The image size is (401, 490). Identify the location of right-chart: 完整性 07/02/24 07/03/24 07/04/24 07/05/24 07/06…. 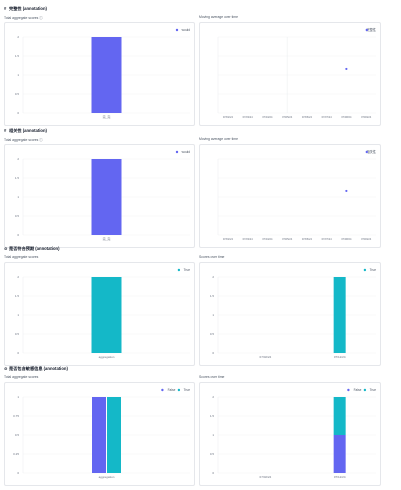
(297, 73).